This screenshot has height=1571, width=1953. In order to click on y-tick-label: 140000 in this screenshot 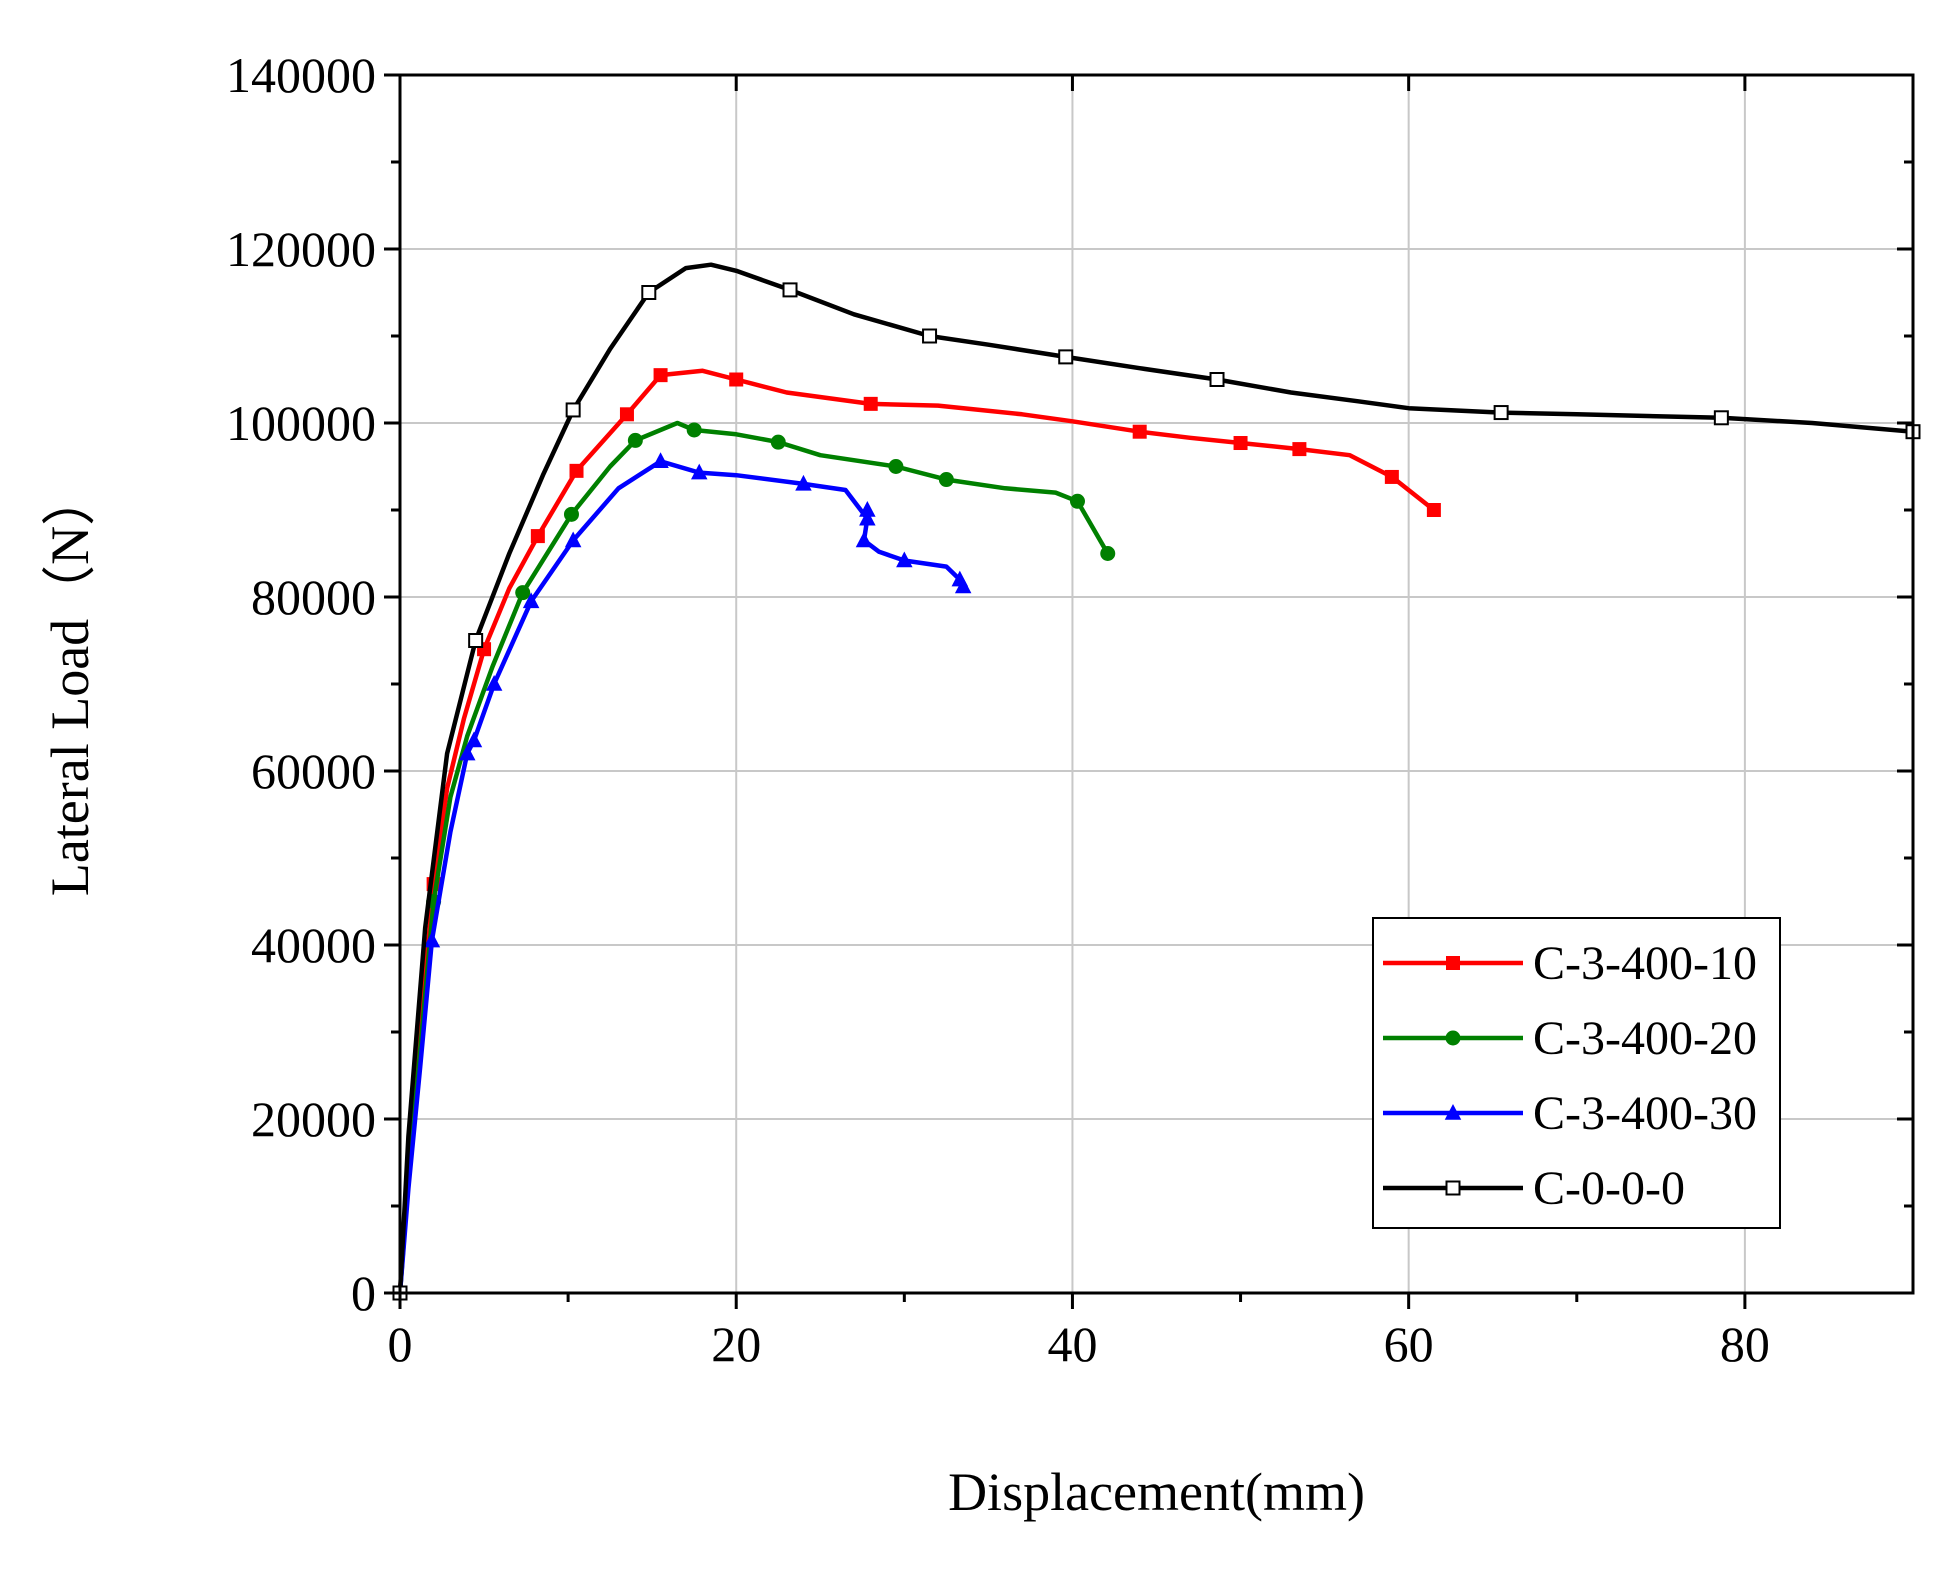, I will do `click(301, 75)`.